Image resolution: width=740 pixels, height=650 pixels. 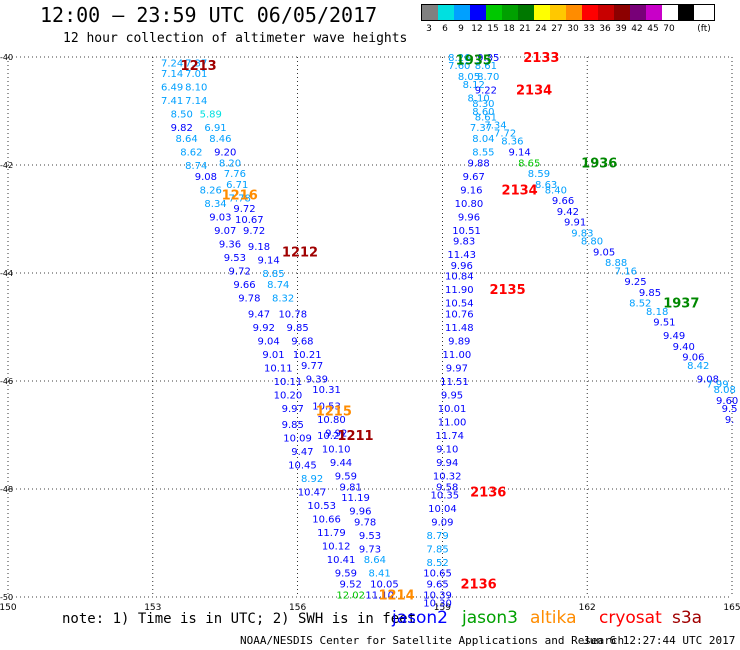 I want to click on time-label: 1936, so click(x=599, y=163).